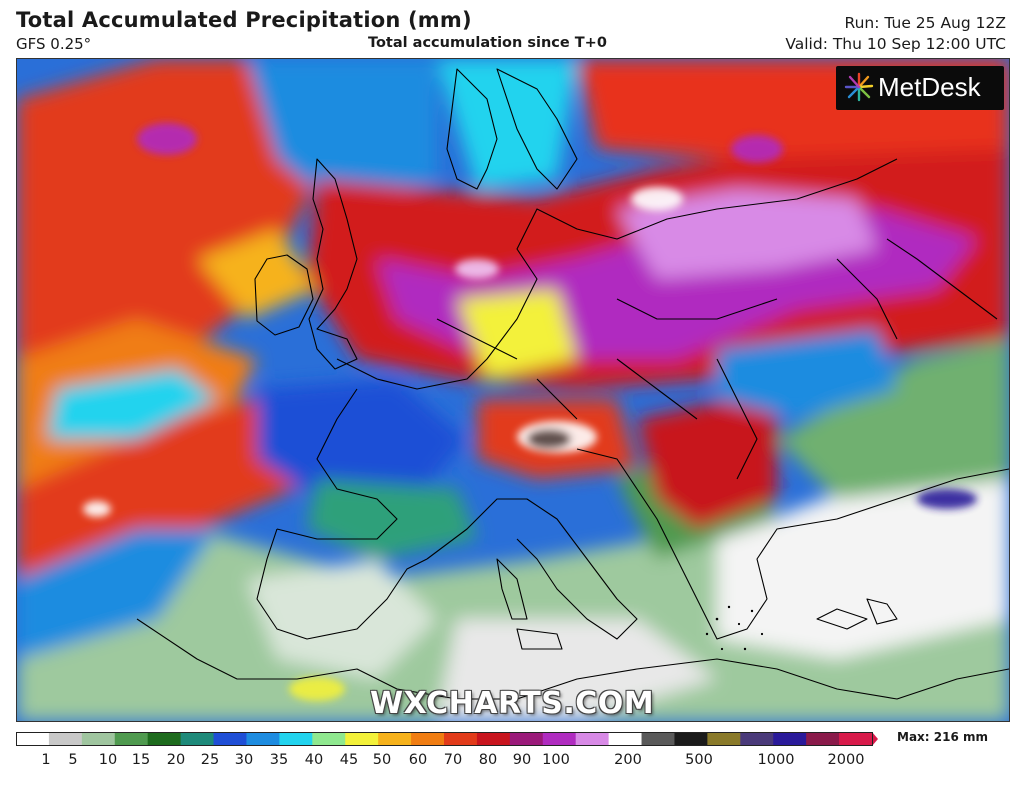  What do you see at coordinates (487, 43) in the screenshot?
I see `accumulation-subtitle: Total accumulation since T+0` at bounding box center [487, 43].